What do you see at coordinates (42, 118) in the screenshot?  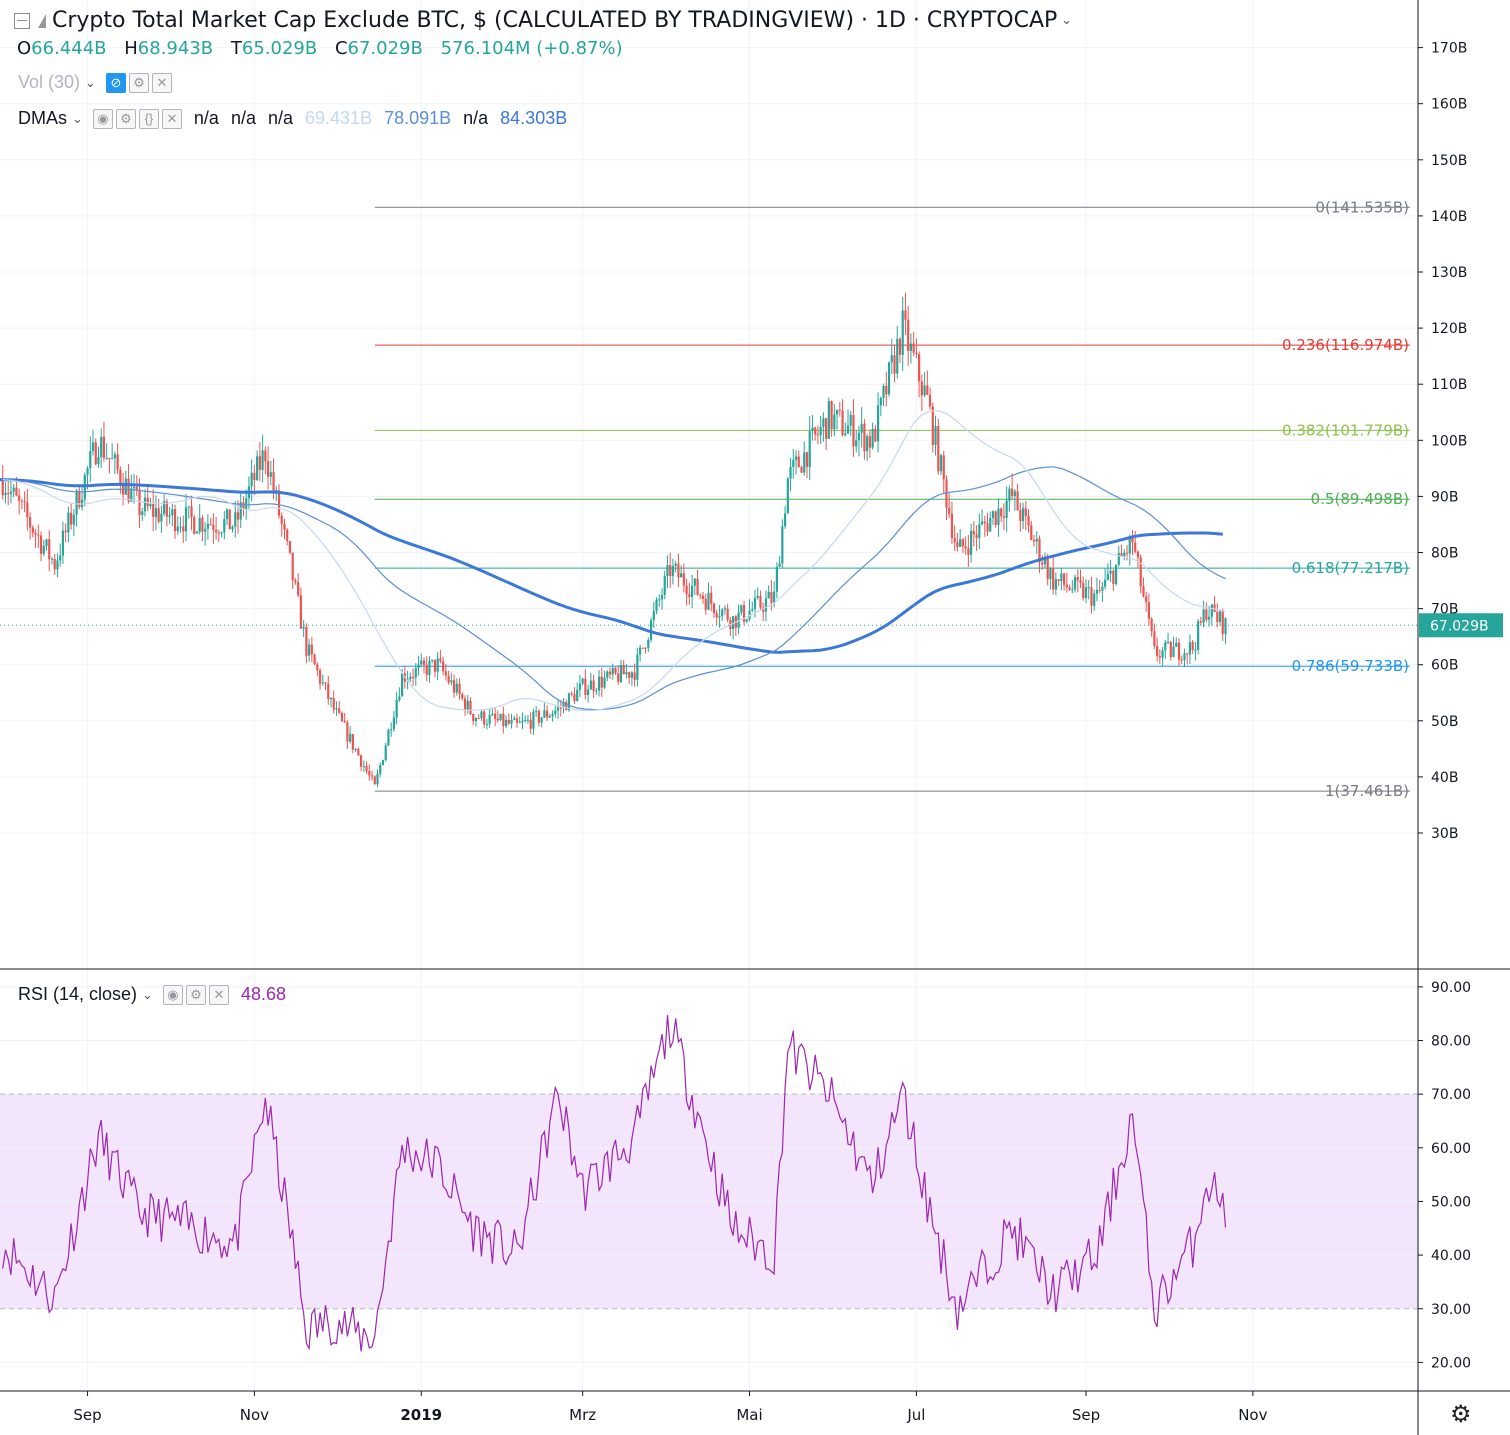 I see `dmas-label: DMAs` at bounding box center [42, 118].